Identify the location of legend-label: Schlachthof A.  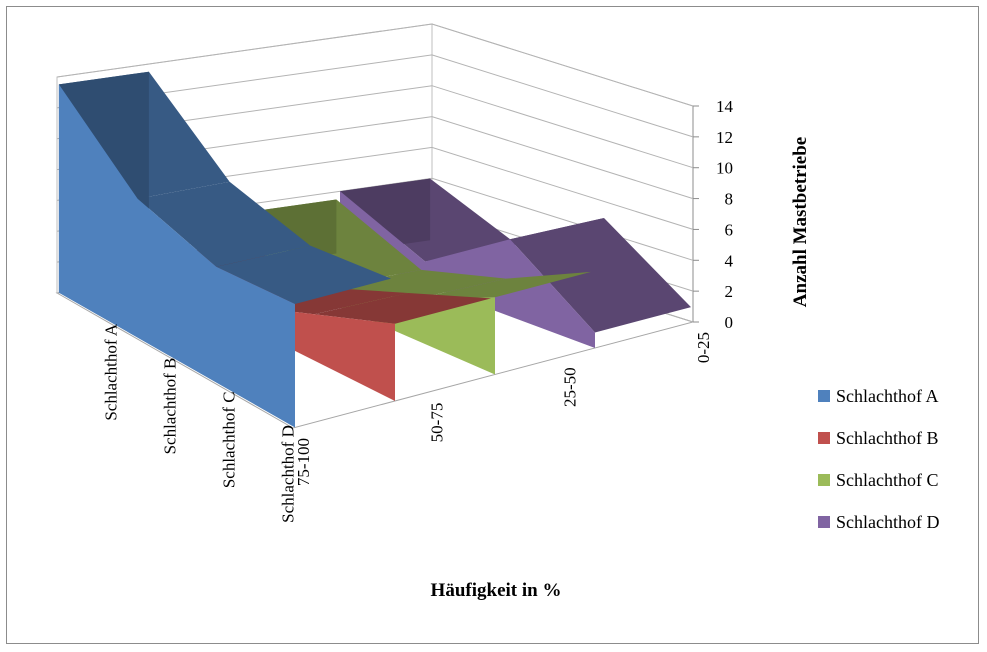
(887, 396).